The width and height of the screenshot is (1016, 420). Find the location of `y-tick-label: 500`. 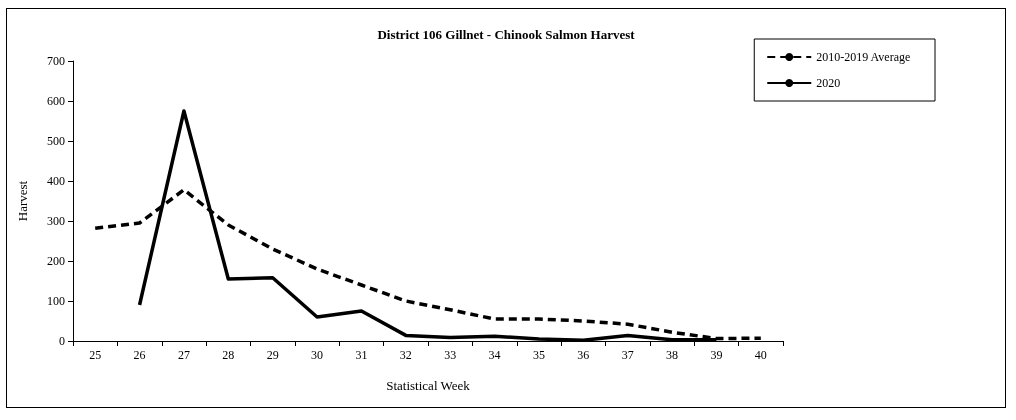

y-tick-label: 500 is located at coordinates (56, 141).